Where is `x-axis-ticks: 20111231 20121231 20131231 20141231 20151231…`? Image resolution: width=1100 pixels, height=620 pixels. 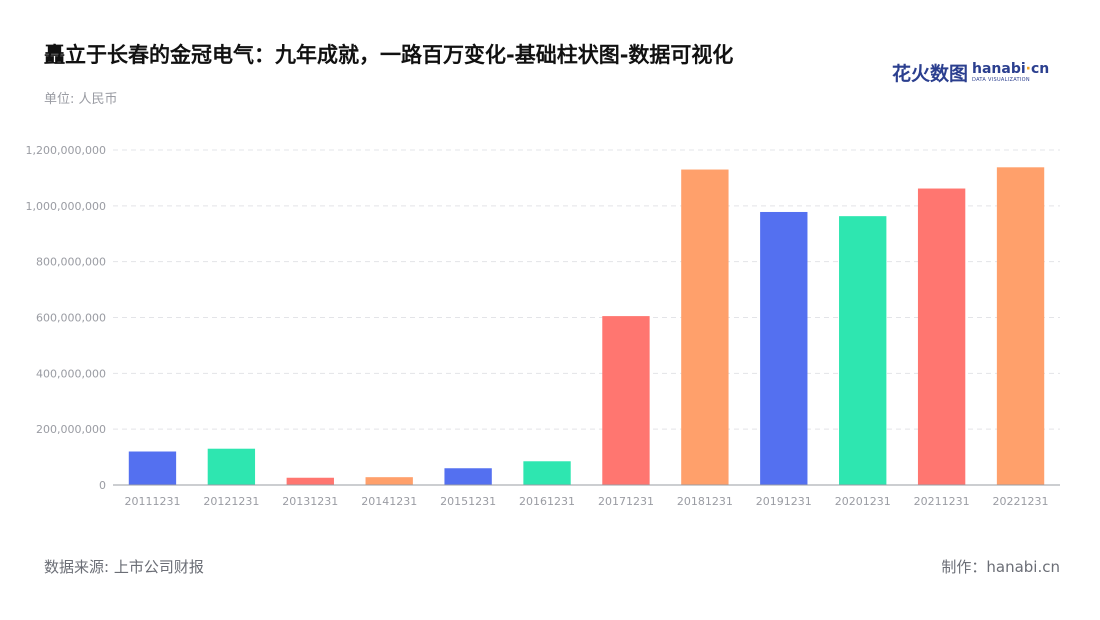
x-axis-ticks: 20111231 20121231 20131231 20141231 20151231… is located at coordinates (586, 501).